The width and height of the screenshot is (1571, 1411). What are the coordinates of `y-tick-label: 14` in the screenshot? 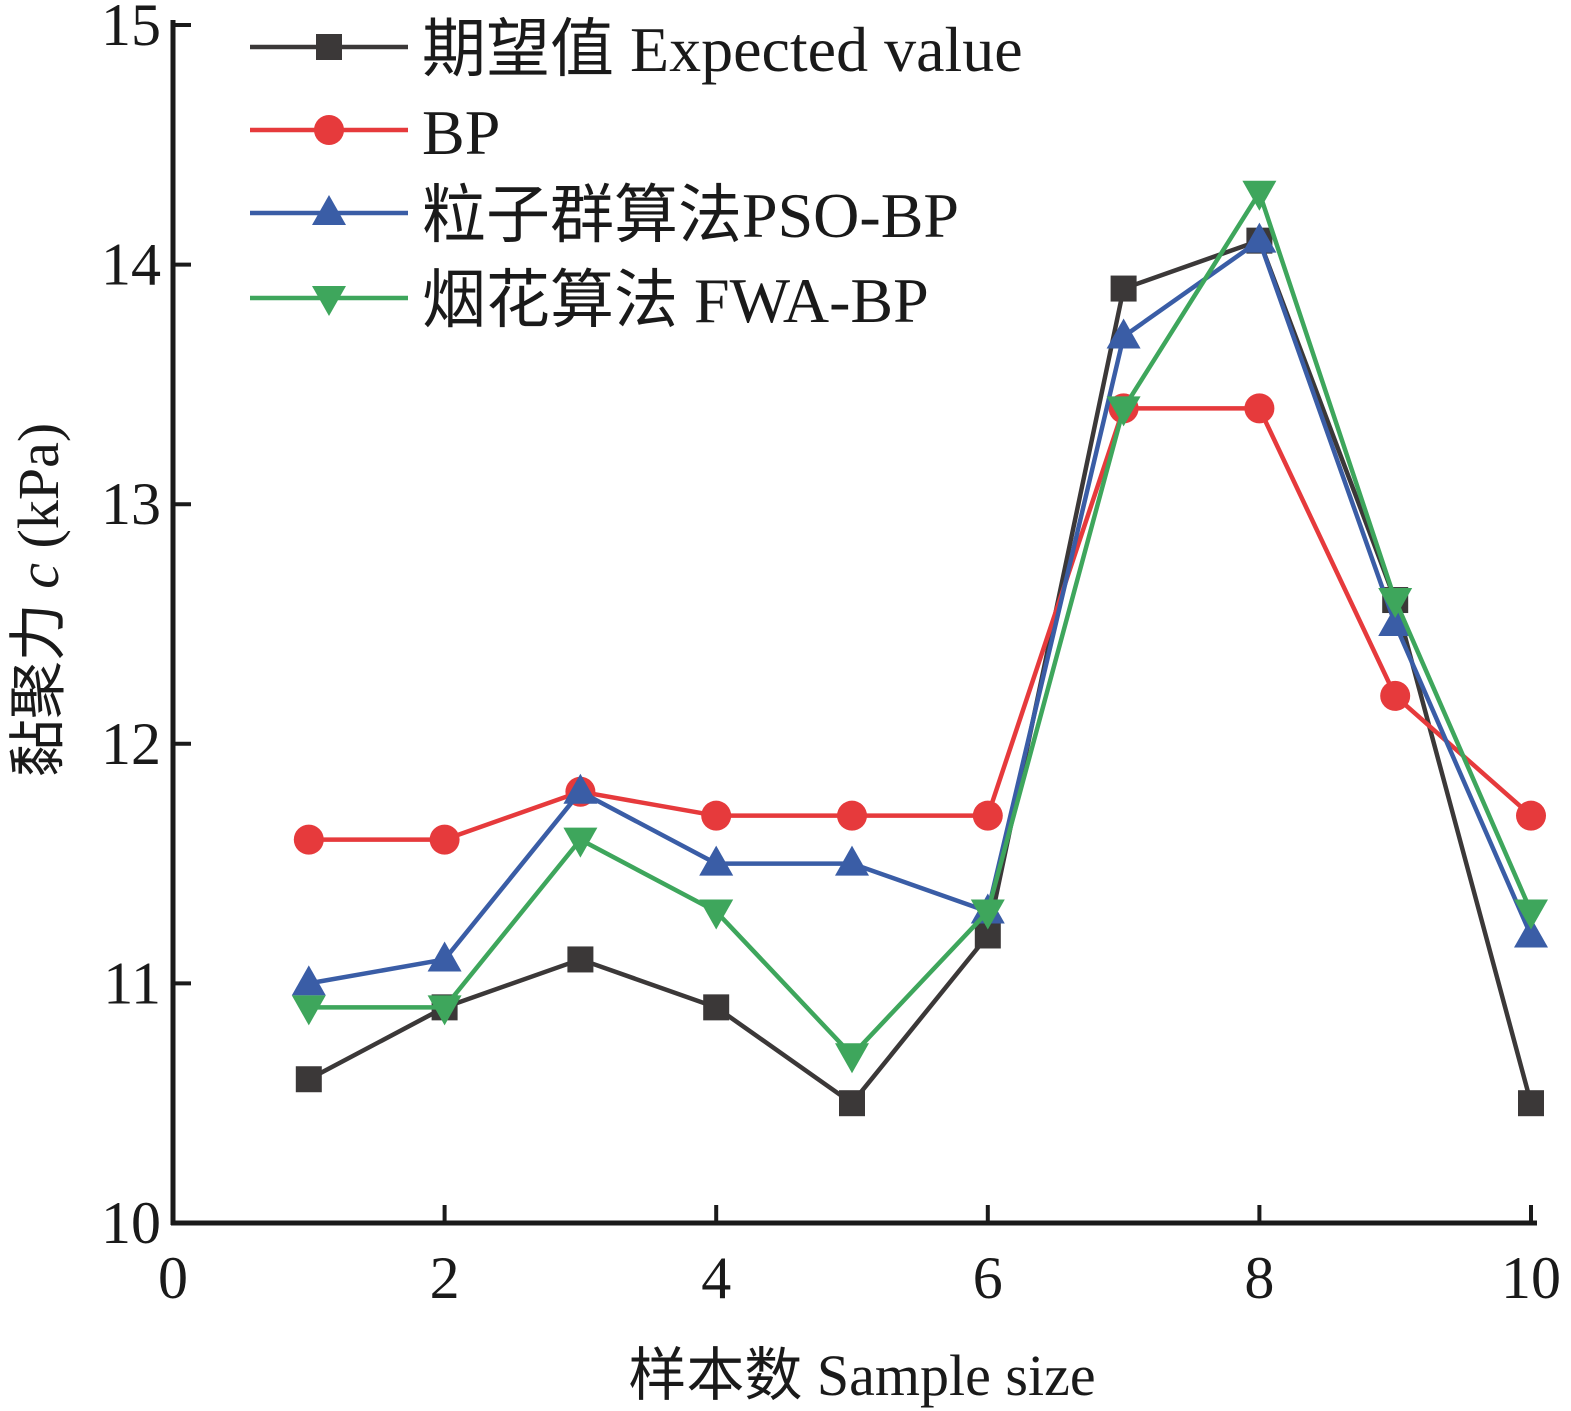 It's located at (131, 265).